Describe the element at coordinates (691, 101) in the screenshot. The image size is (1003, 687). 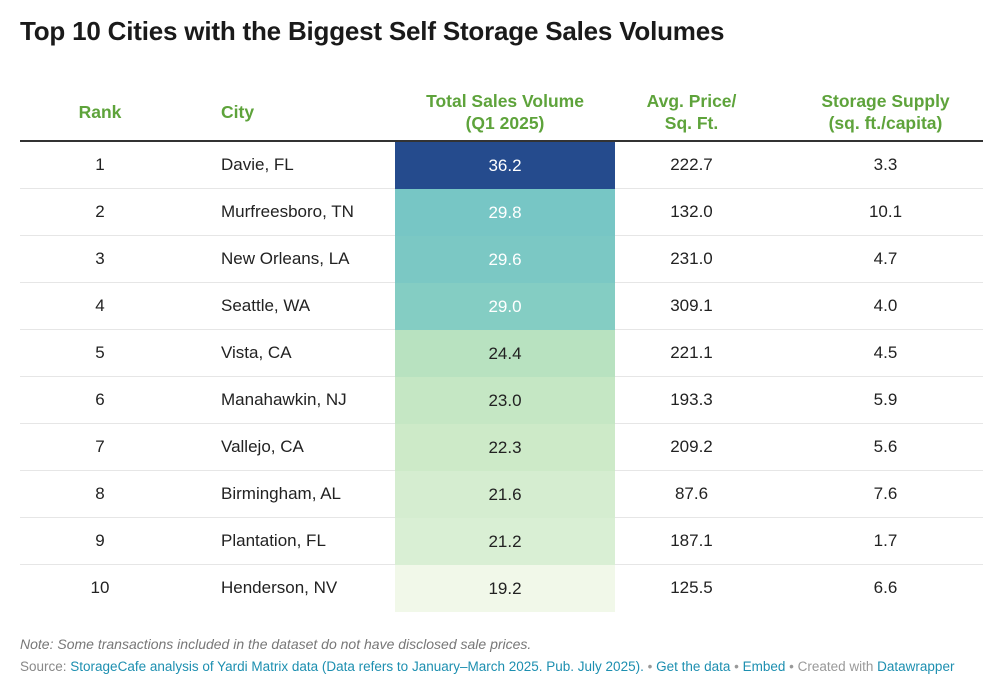
I see `header-price-line1: Avg. Price/` at that location.